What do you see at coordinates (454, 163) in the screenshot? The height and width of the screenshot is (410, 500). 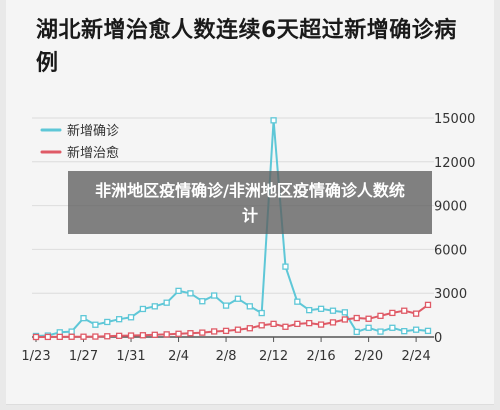 I see `y-tick-label: 12000` at bounding box center [454, 163].